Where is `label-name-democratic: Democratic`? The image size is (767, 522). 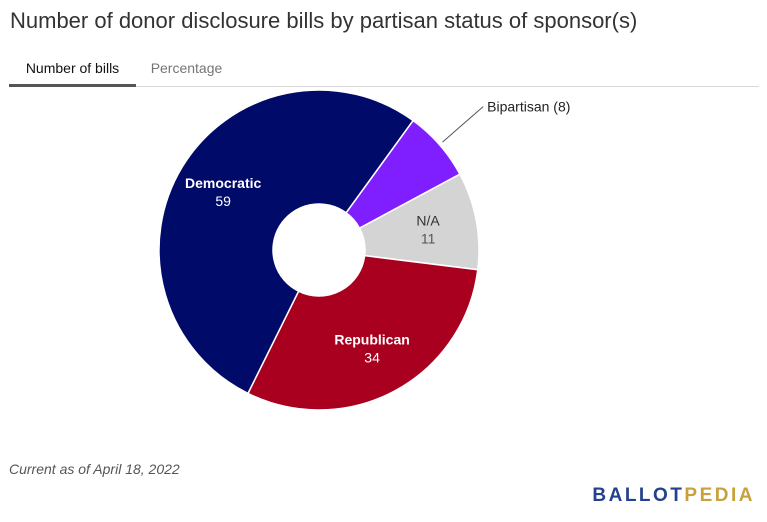 label-name-democratic: Democratic is located at coordinates (223, 183).